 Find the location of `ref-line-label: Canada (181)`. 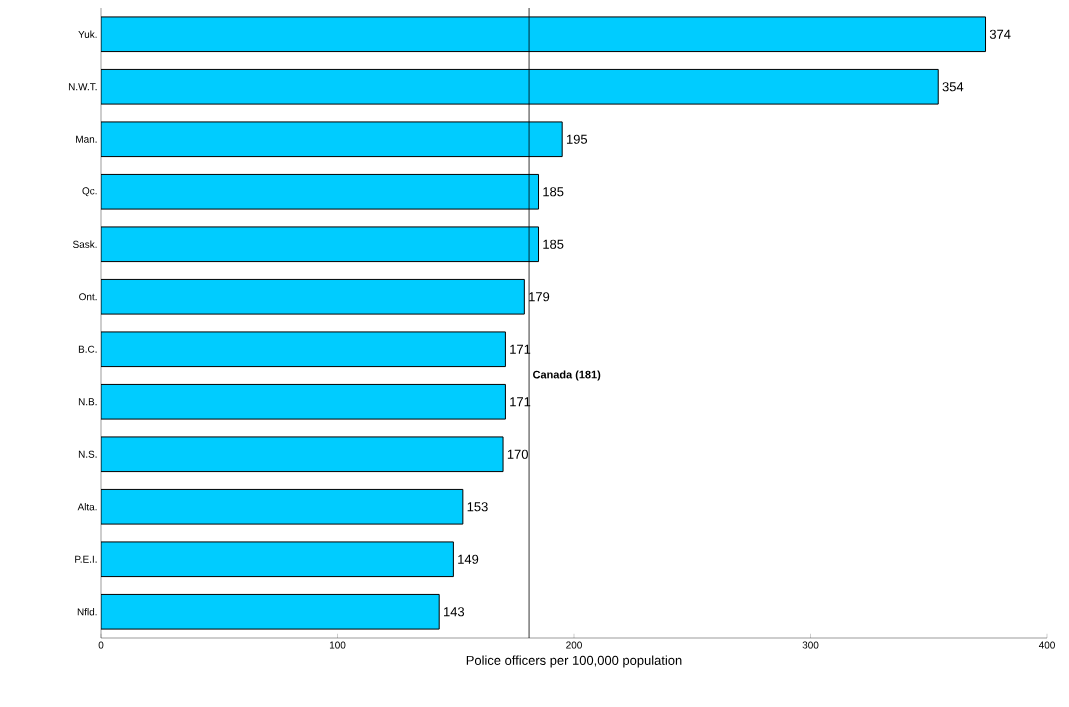

ref-line-label: Canada (181) is located at coordinates (567, 375).